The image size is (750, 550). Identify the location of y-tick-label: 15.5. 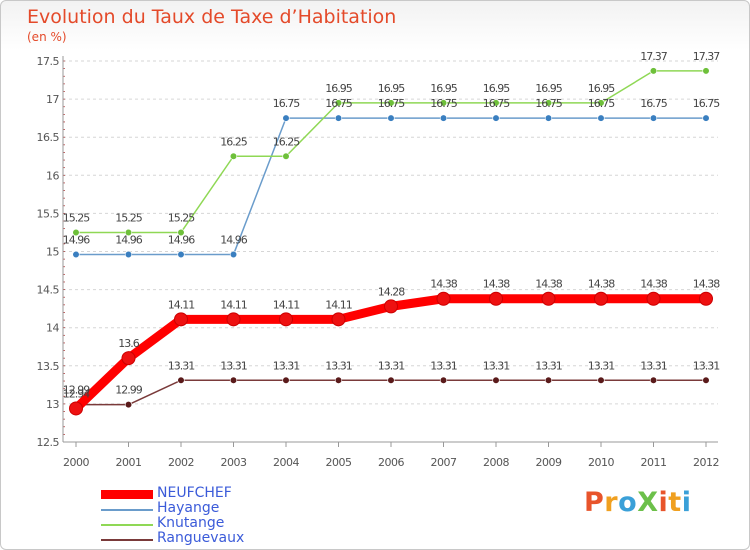
(48, 213).